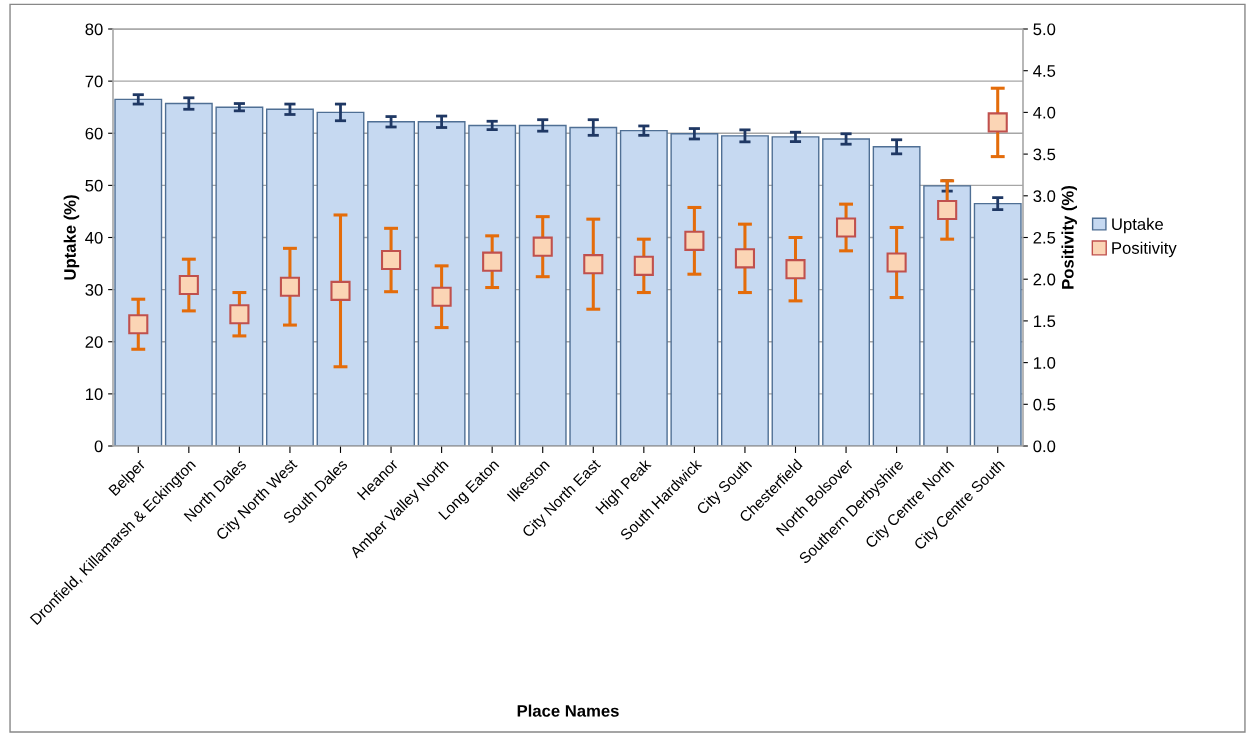  What do you see at coordinates (1144, 249) in the screenshot?
I see `legend-label: Positivity` at bounding box center [1144, 249].